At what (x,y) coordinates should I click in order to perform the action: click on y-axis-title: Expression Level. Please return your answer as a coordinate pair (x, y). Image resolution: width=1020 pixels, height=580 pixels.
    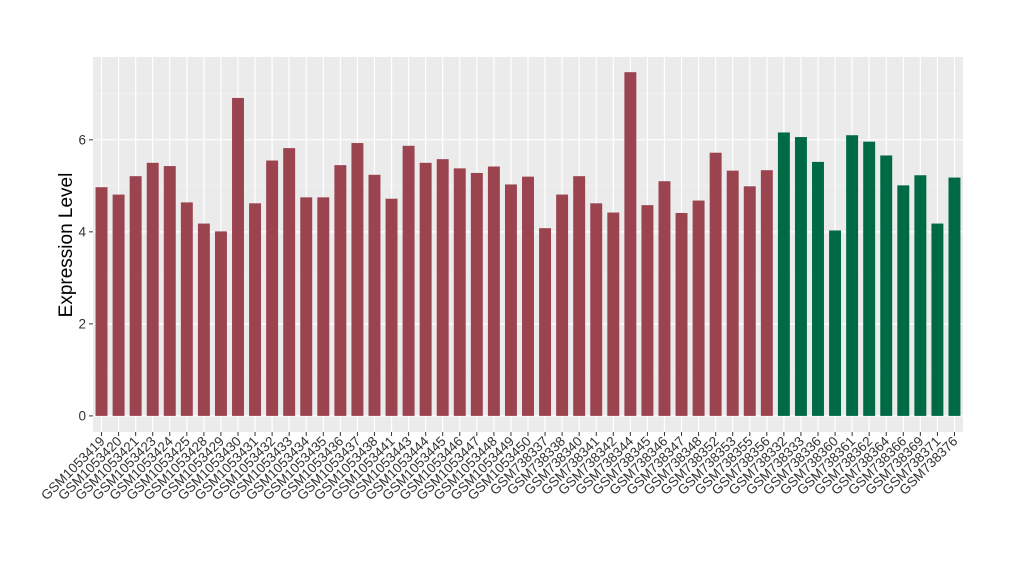
    Looking at the image, I should click on (66, 245).